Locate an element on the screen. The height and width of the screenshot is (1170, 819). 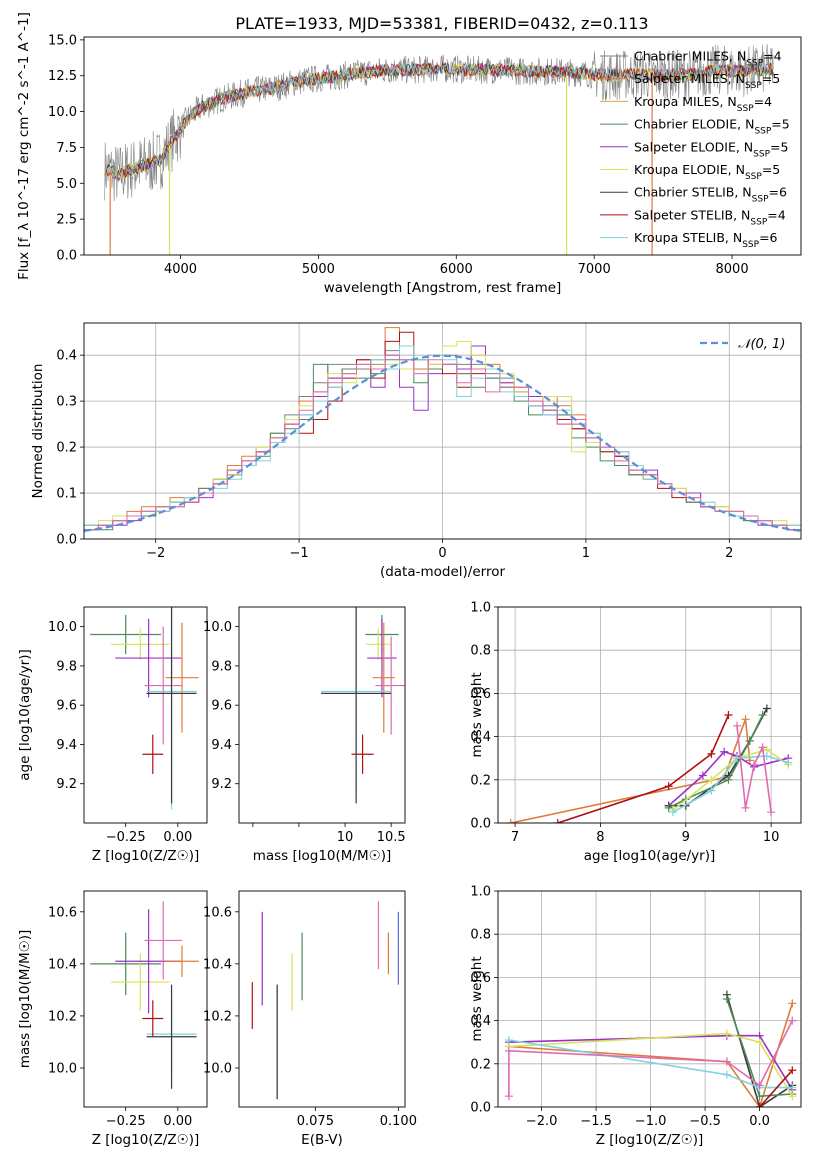
y-axis-label: mass weight is located at coordinates (477, 714).